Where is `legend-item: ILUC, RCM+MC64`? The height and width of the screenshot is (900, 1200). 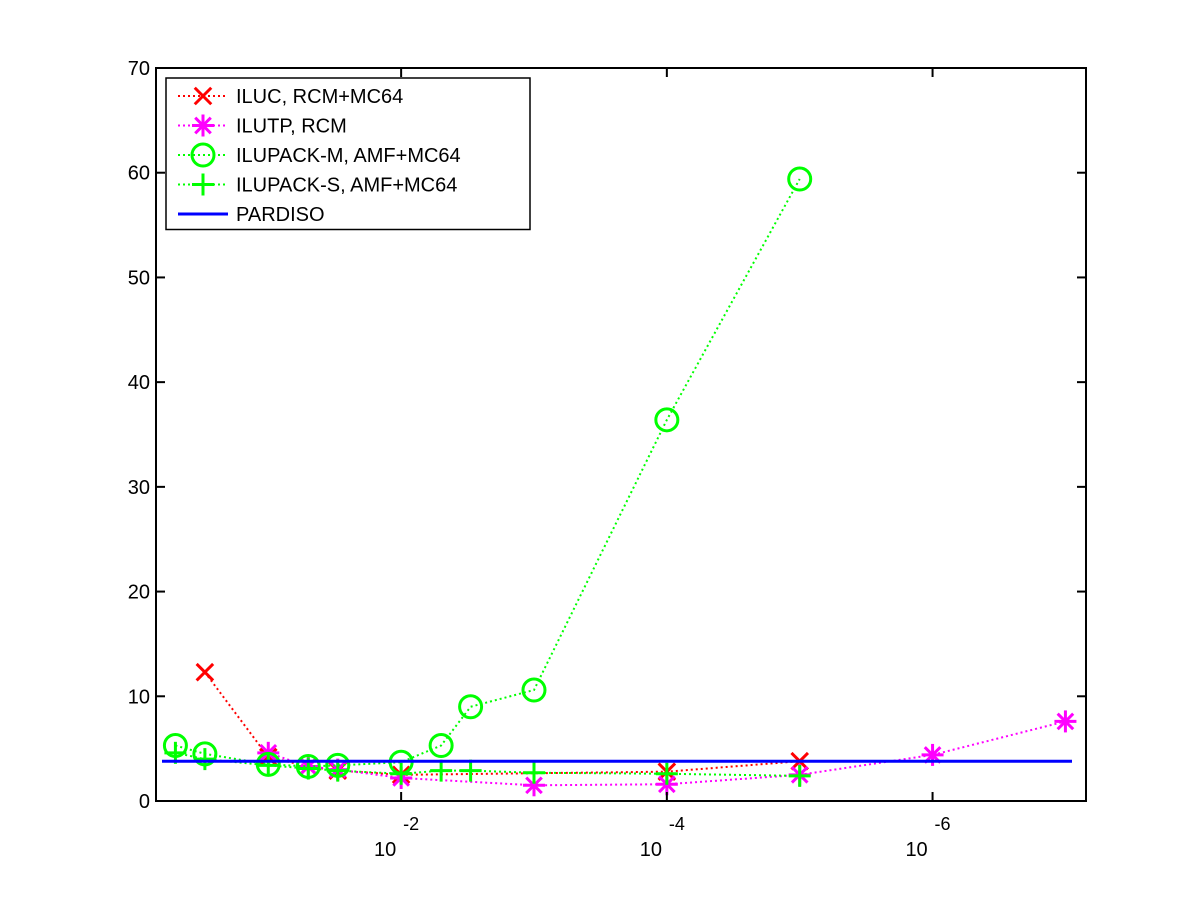 legend-item: ILUC, RCM+MC64 is located at coordinates (290, 97).